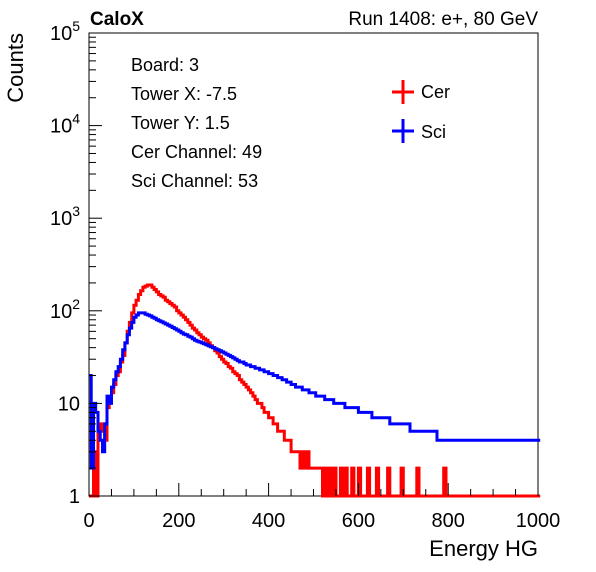 The height and width of the screenshot is (572, 596). What do you see at coordinates (180, 123) in the screenshot?
I see `info-line-tower-y: Tower Y: 1.5` at bounding box center [180, 123].